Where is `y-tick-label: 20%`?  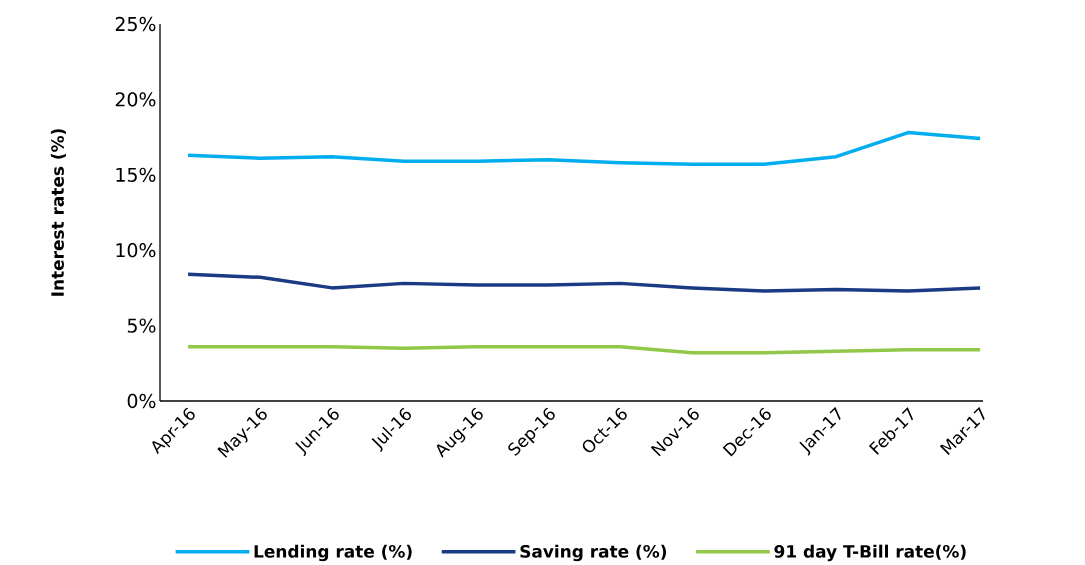
y-tick-label: 20% is located at coordinates (135, 99).